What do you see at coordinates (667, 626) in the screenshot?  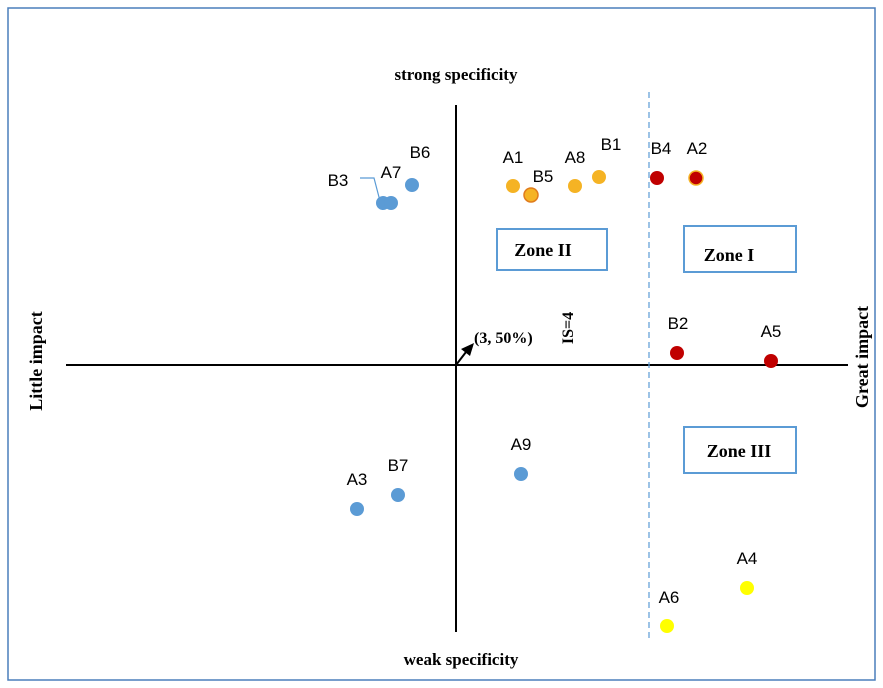 I see `point-a6` at bounding box center [667, 626].